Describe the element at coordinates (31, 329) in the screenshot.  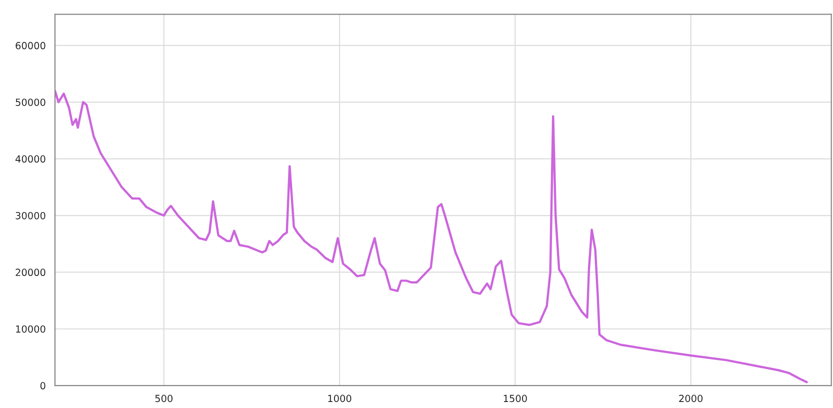
I see `y-tick-label: 10000` at that location.